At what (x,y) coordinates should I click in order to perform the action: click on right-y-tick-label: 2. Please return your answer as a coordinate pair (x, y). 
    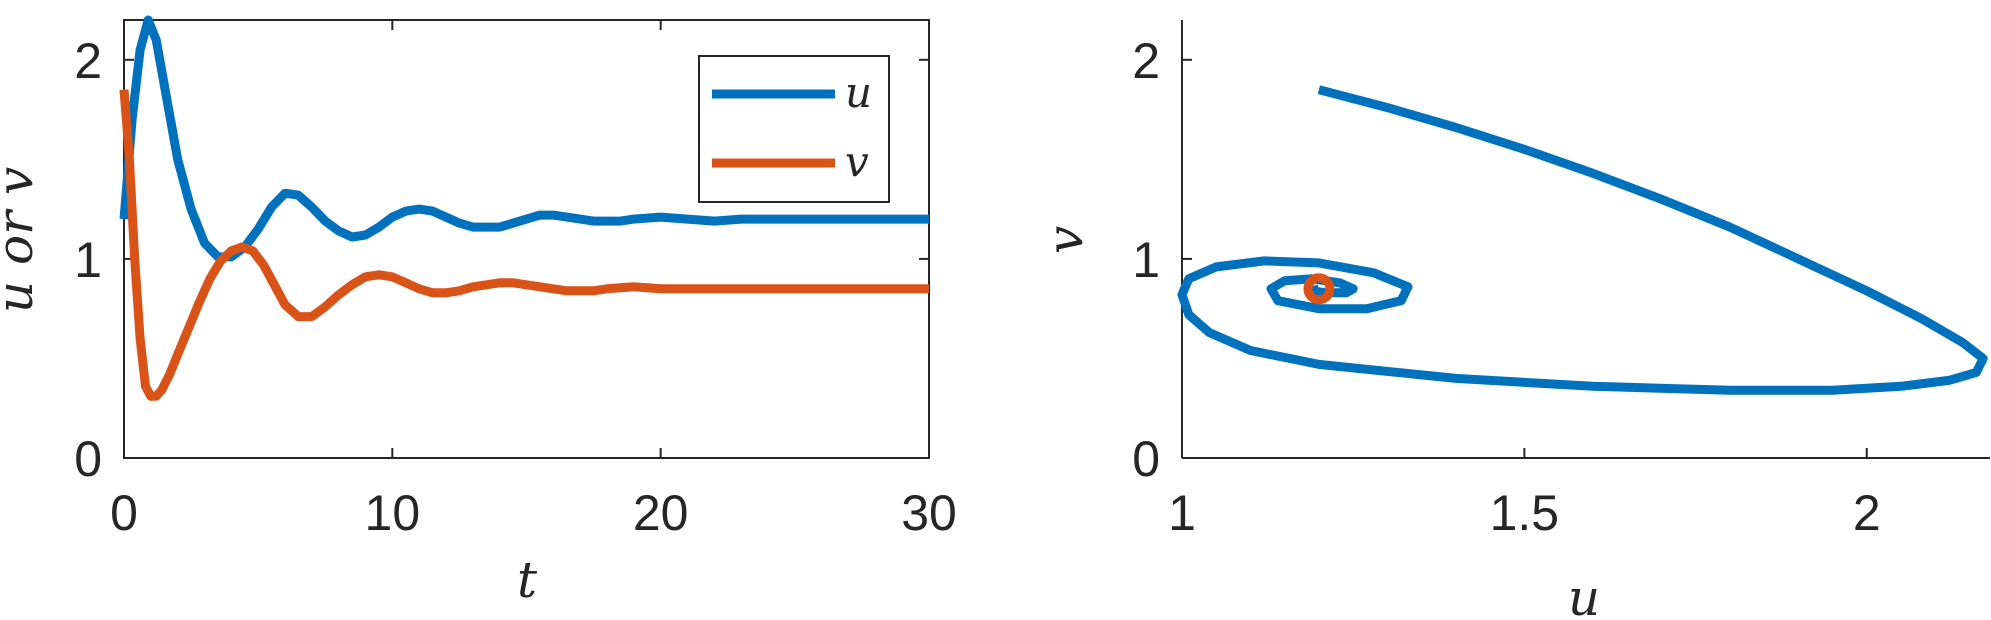
    Looking at the image, I should click on (1146, 61).